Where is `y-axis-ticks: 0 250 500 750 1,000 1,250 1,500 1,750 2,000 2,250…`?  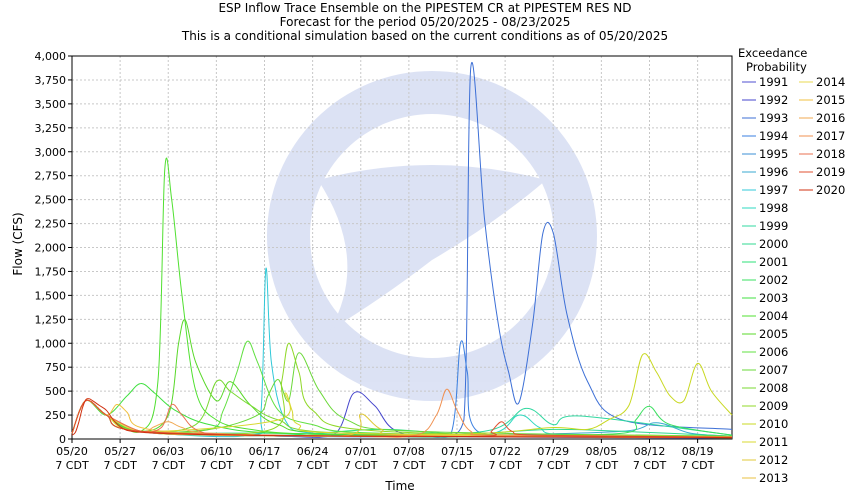
y-axis-ticks: 0 250 500 750 1,000 1,250 1,500 1,750 2,000 2,250… is located at coordinates (53, 248).